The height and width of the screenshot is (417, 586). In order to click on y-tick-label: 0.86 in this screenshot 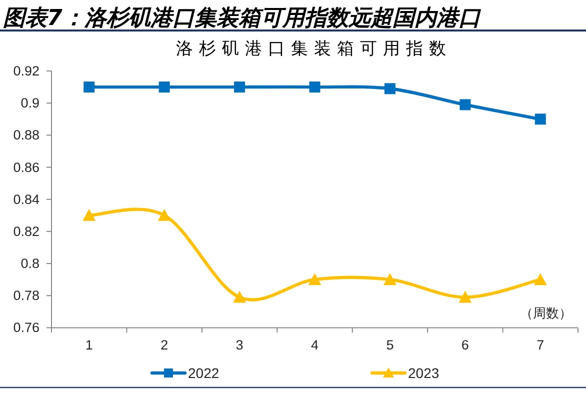, I will do `click(26, 167)`.